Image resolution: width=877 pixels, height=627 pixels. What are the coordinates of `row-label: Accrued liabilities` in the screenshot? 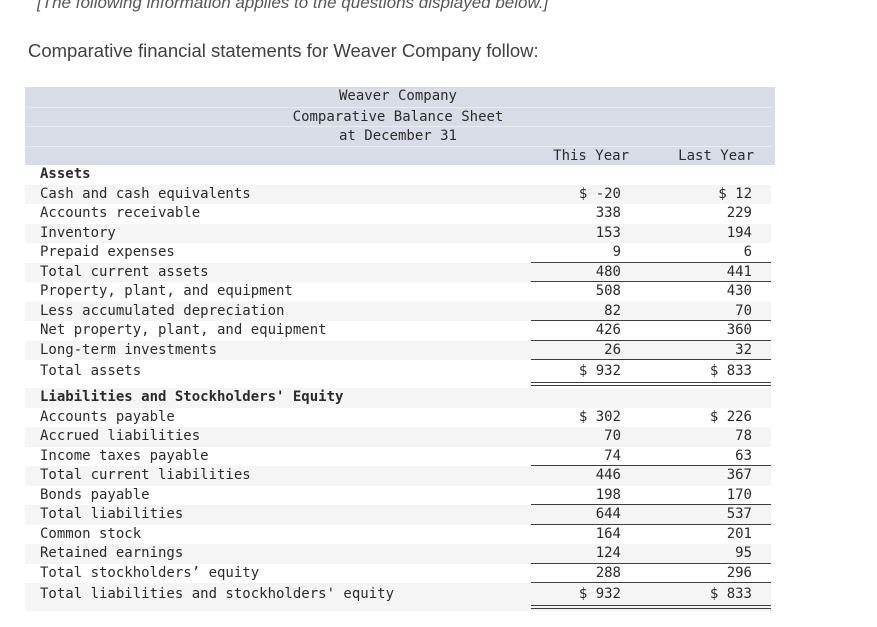 It's located at (120, 436).